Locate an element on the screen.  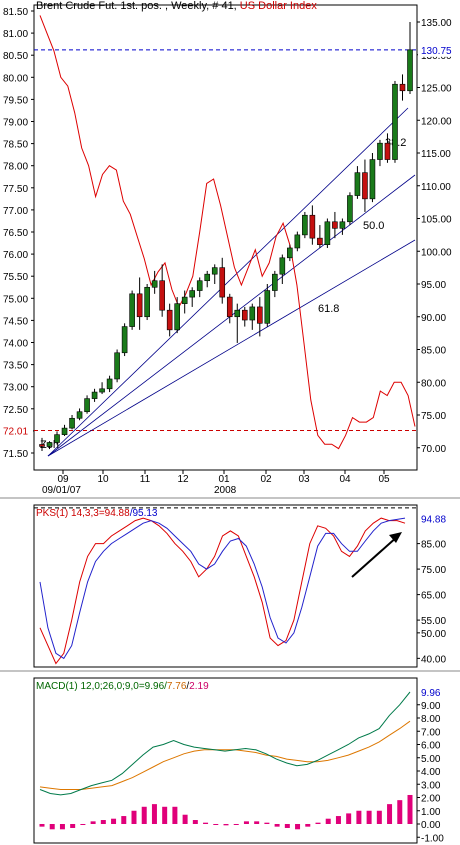
pks-tick-label: 50.00 is located at coordinates (433, 634).